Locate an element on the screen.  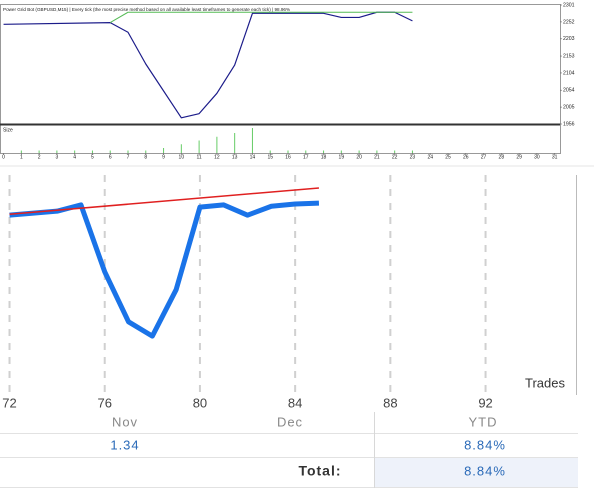
x-tick-label: 7 is located at coordinates (128, 157).